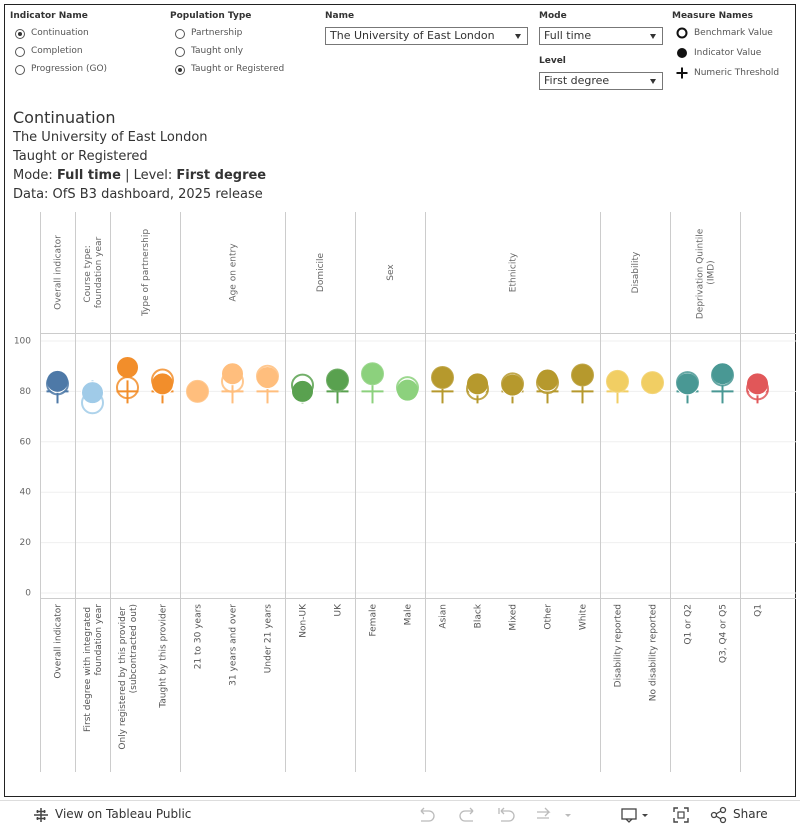  What do you see at coordinates (750, 814) in the screenshot?
I see `share-button: Share` at bounding box center [750, 814].